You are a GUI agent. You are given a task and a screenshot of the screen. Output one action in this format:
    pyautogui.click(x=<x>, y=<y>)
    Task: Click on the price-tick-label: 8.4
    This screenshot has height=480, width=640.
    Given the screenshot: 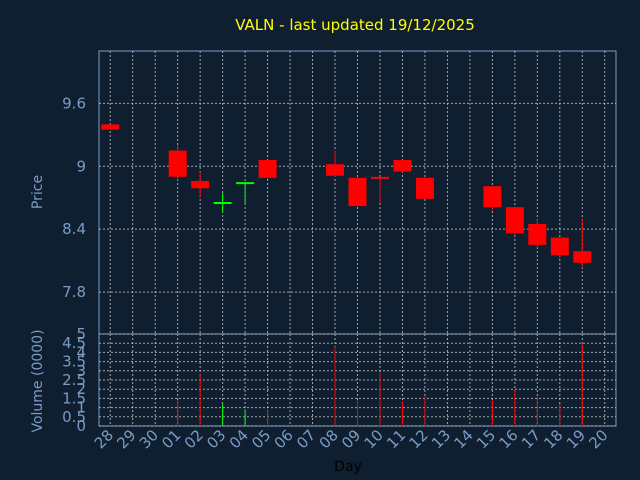 What is the action you would take?
    pyautogui.click(x=74, y=229)
    